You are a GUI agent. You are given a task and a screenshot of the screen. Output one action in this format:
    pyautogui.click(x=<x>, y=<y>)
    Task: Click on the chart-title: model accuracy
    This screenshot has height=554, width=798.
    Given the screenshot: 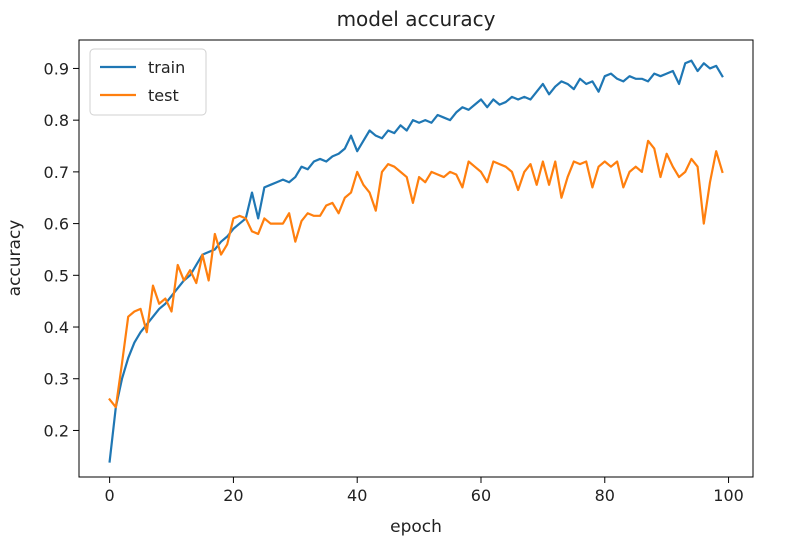 What is the action you would take?
    pyautogui.click(x=416, y=19)
    